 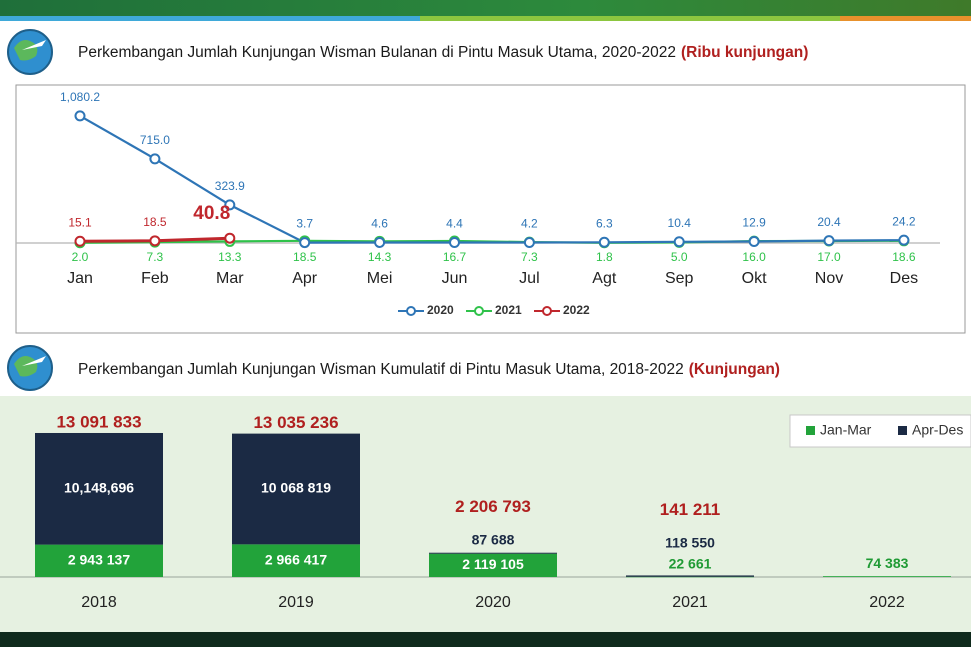 What do you see at coordinates (304, 224) in the screenshot?
I see `data-label: 3.7` at bounding box center [304, 224].